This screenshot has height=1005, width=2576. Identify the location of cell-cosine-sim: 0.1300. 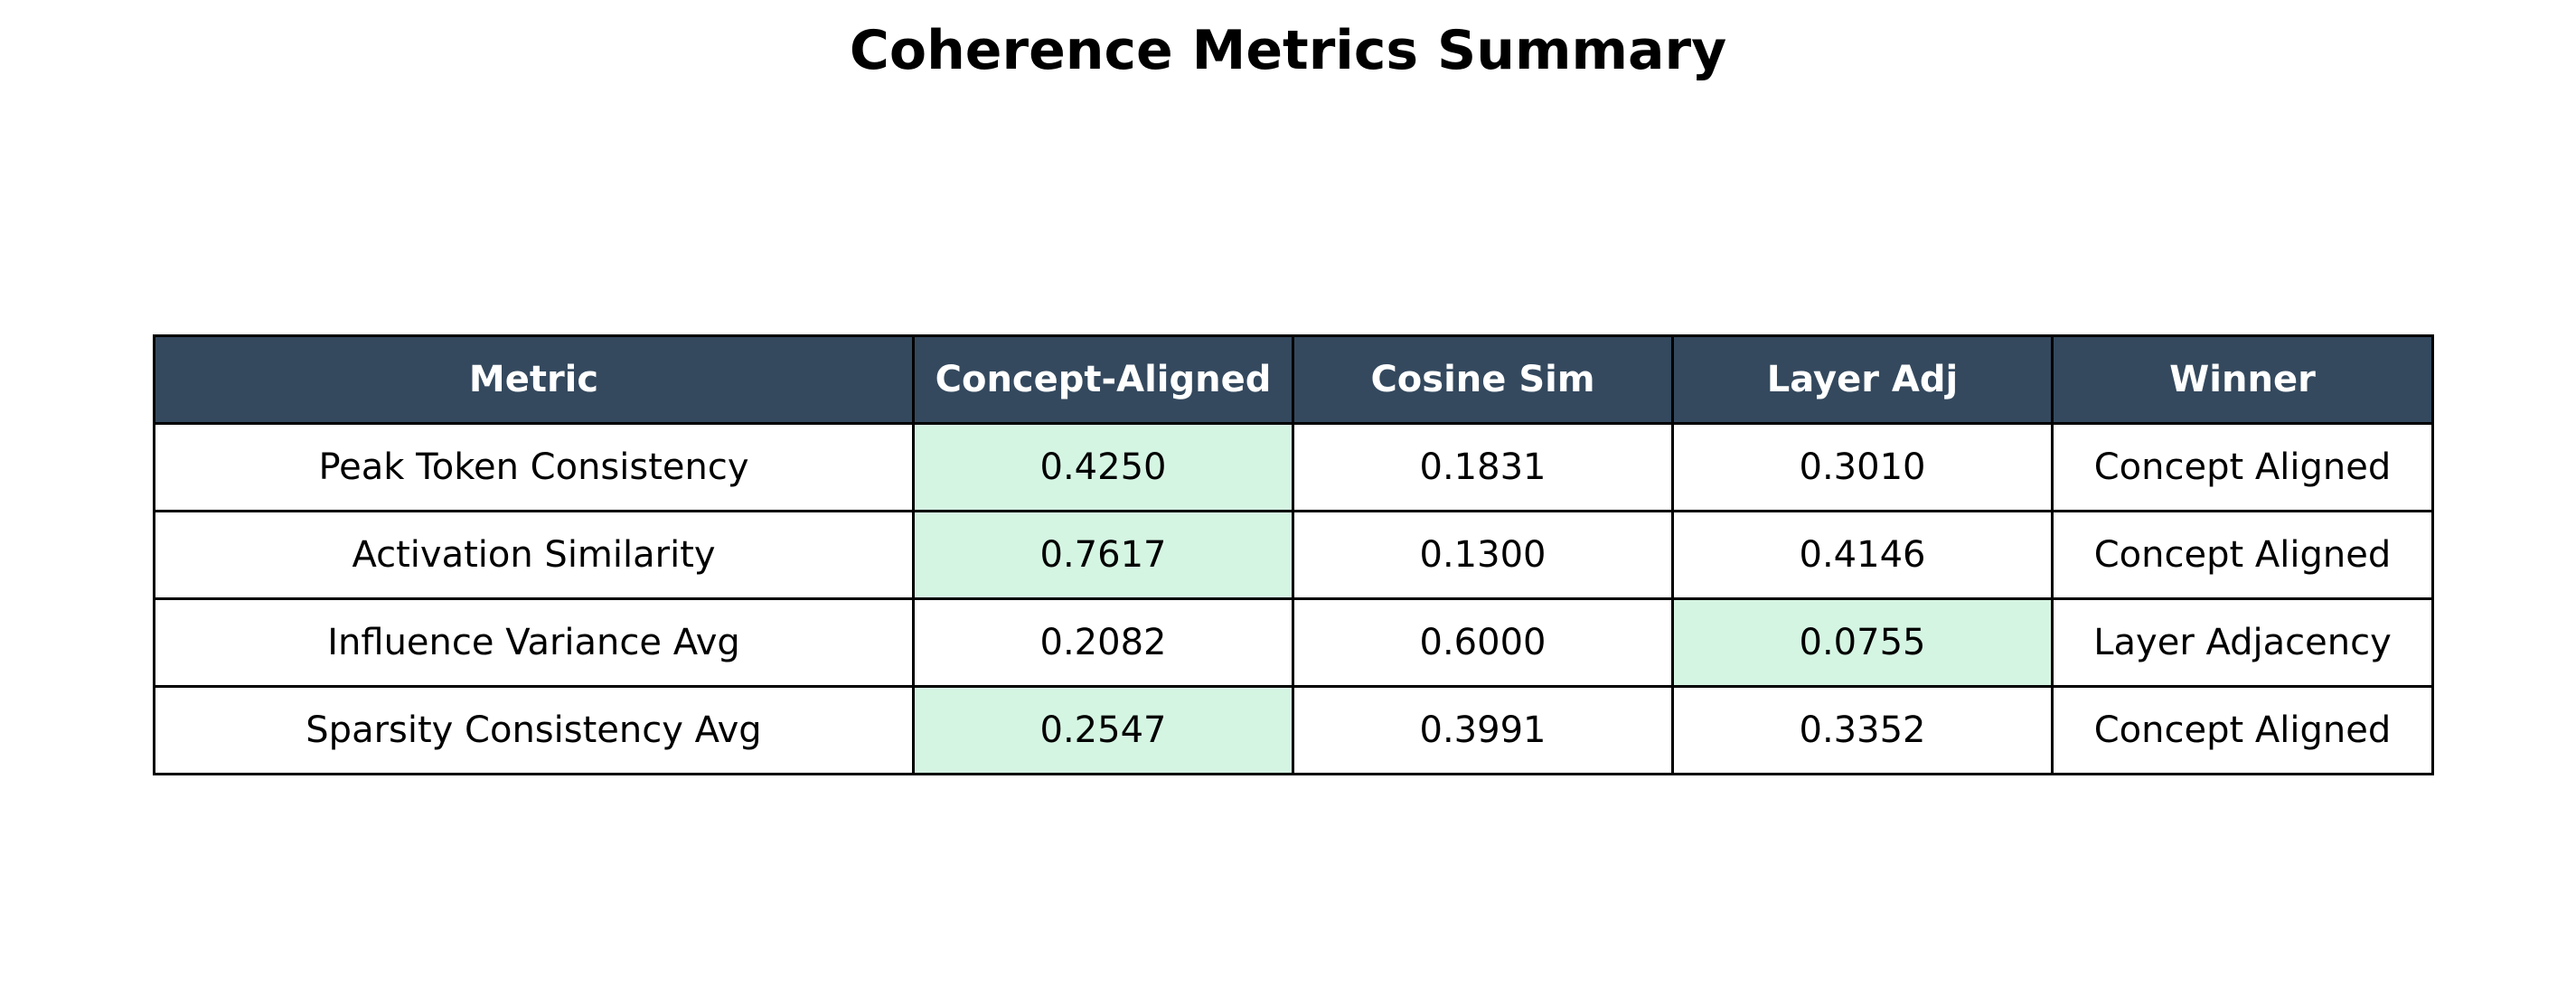
(1483, 555).